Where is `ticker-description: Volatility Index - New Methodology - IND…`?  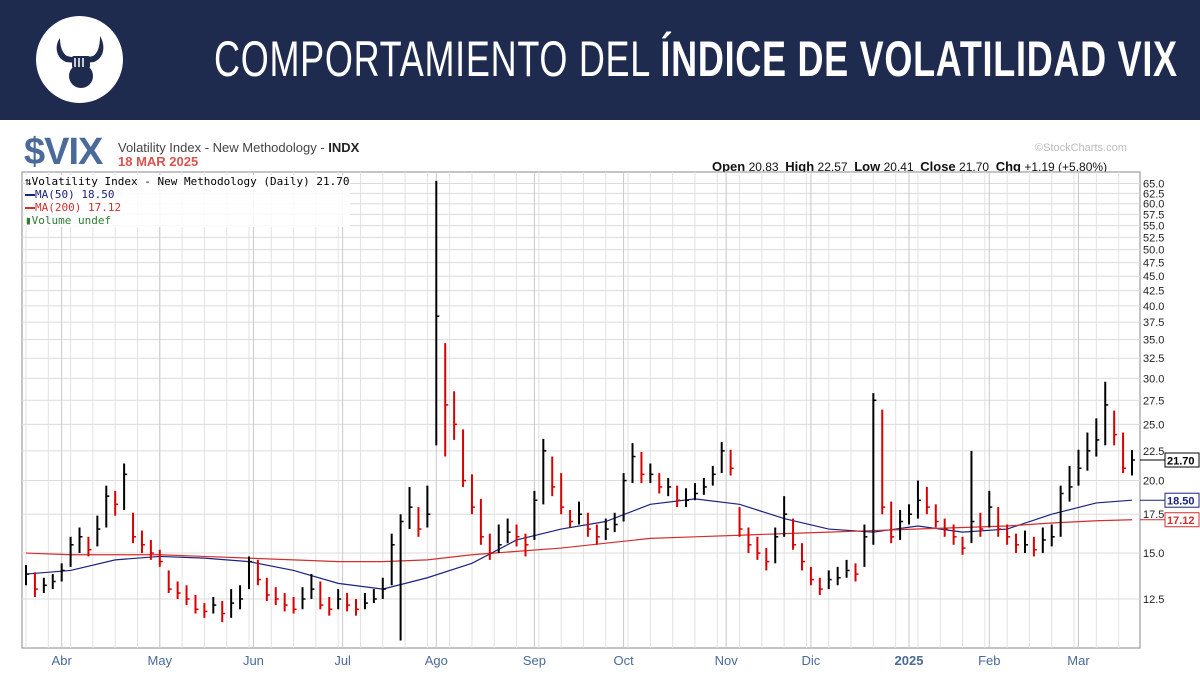
ticker-description: Volatility Index - New Methodology - IND… is located at coordinates (239, 147).